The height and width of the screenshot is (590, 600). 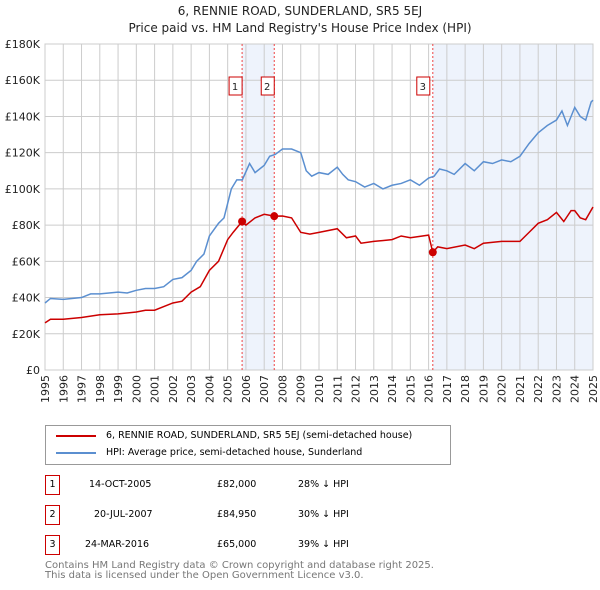 What do you see at coordinates (52, 515) in the screenshot?
I see `sale-badge: 2` at bounding box center [52, 515].